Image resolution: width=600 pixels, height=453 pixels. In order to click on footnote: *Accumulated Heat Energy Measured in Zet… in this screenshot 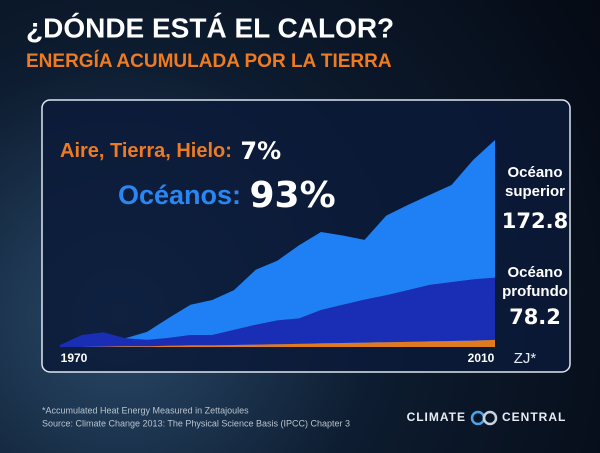, I will do `click(145, 410)`.